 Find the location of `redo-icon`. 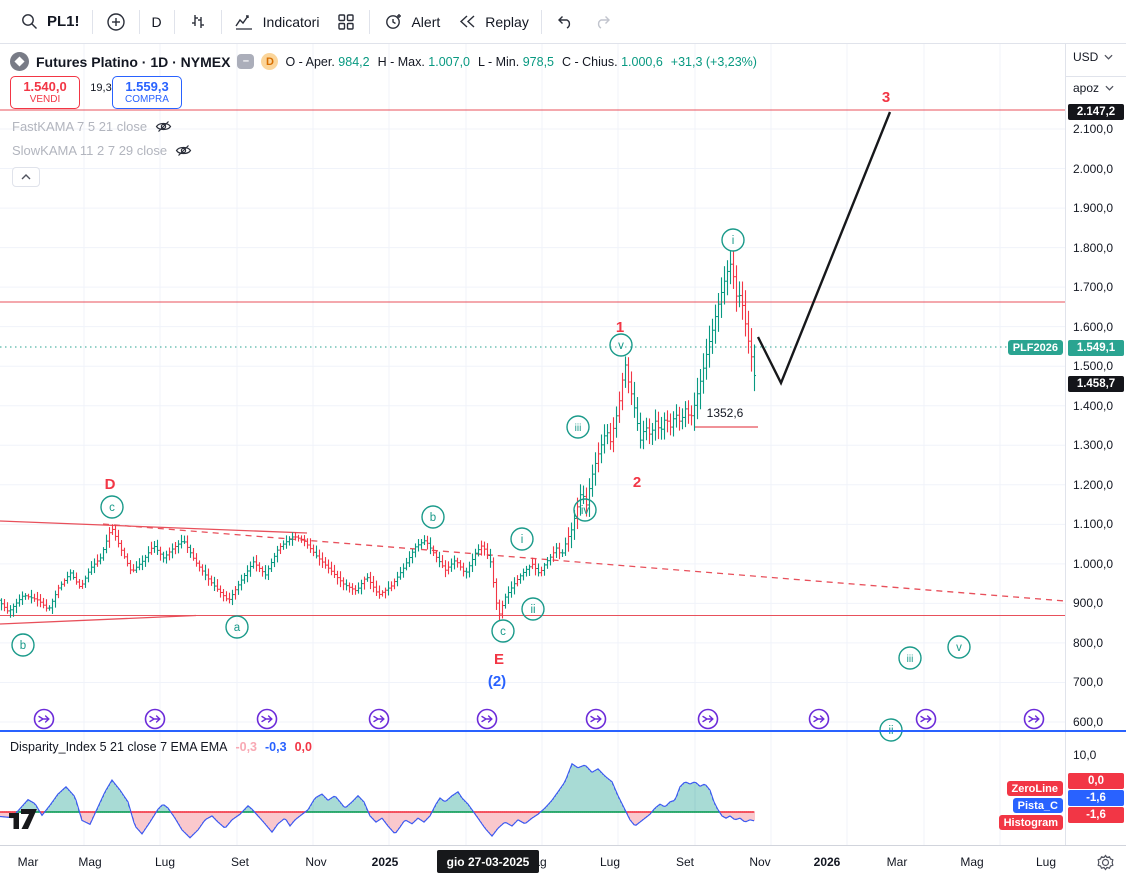

redo-icon is located at coordinates (603, 22).